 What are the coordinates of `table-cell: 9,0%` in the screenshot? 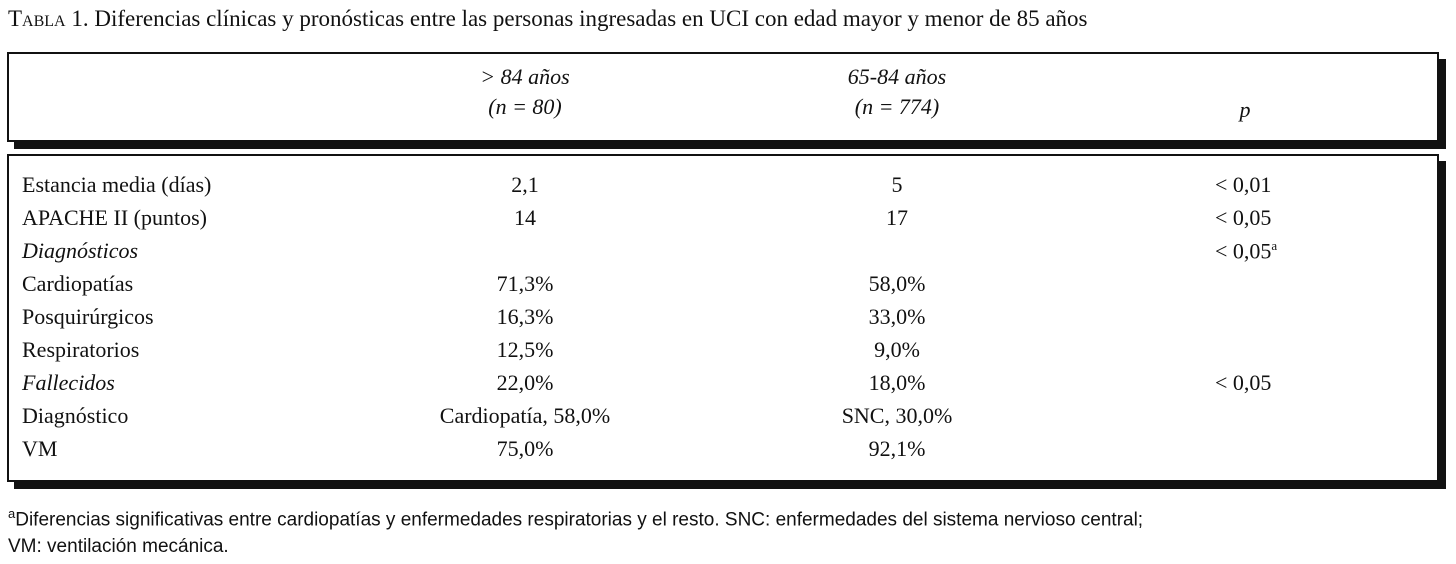 It's located at (897, 350).